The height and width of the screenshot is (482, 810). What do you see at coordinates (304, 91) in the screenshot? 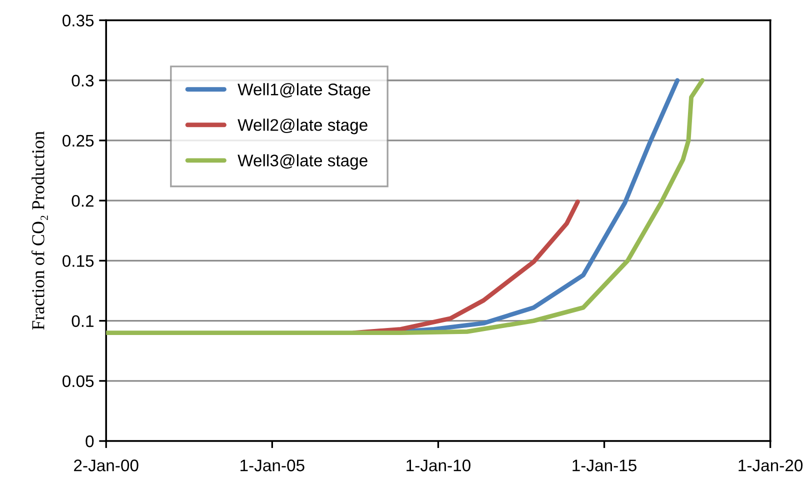
I see `legend-label: Well1@late Stage` at bounding box center [304, 91].